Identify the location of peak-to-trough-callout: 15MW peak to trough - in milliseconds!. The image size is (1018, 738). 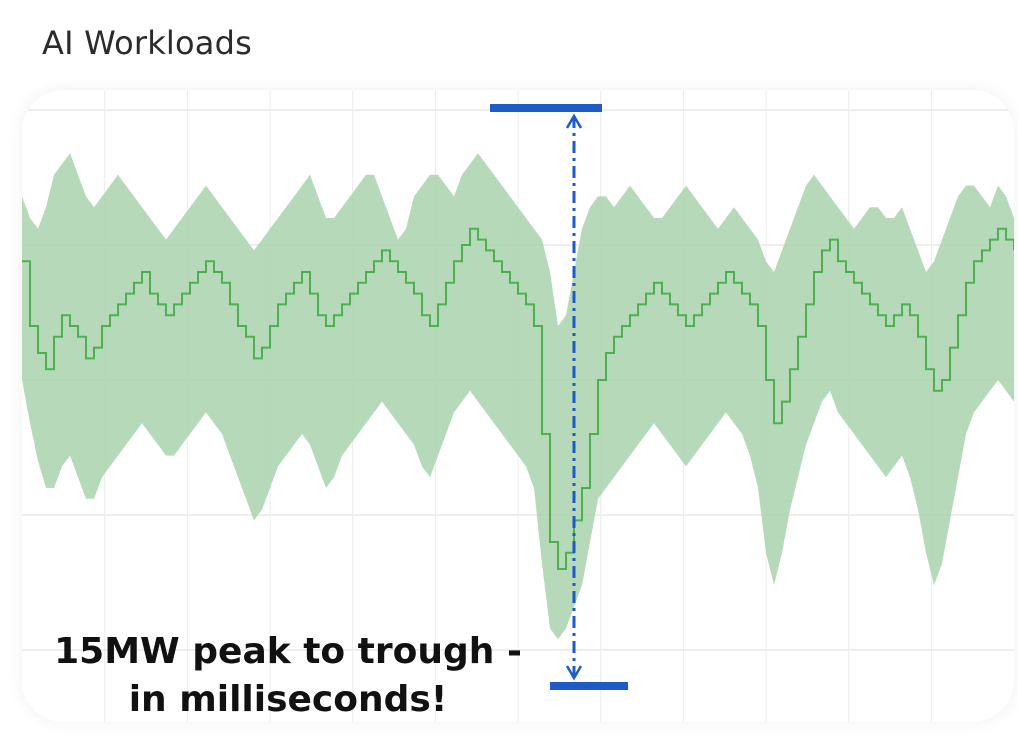
(288, 676).